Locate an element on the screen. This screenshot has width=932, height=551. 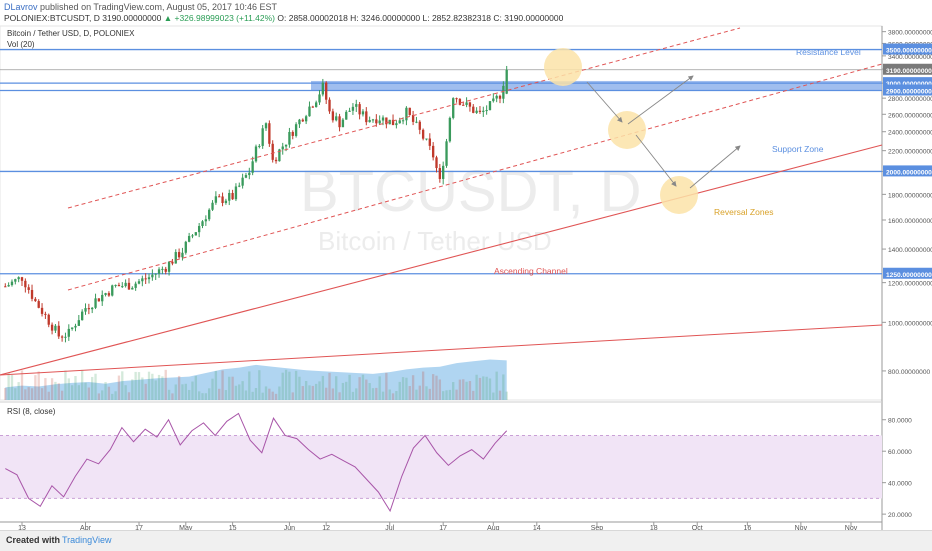
y-tick-label: 1200.00000000 is located at coordinates (910, 284).